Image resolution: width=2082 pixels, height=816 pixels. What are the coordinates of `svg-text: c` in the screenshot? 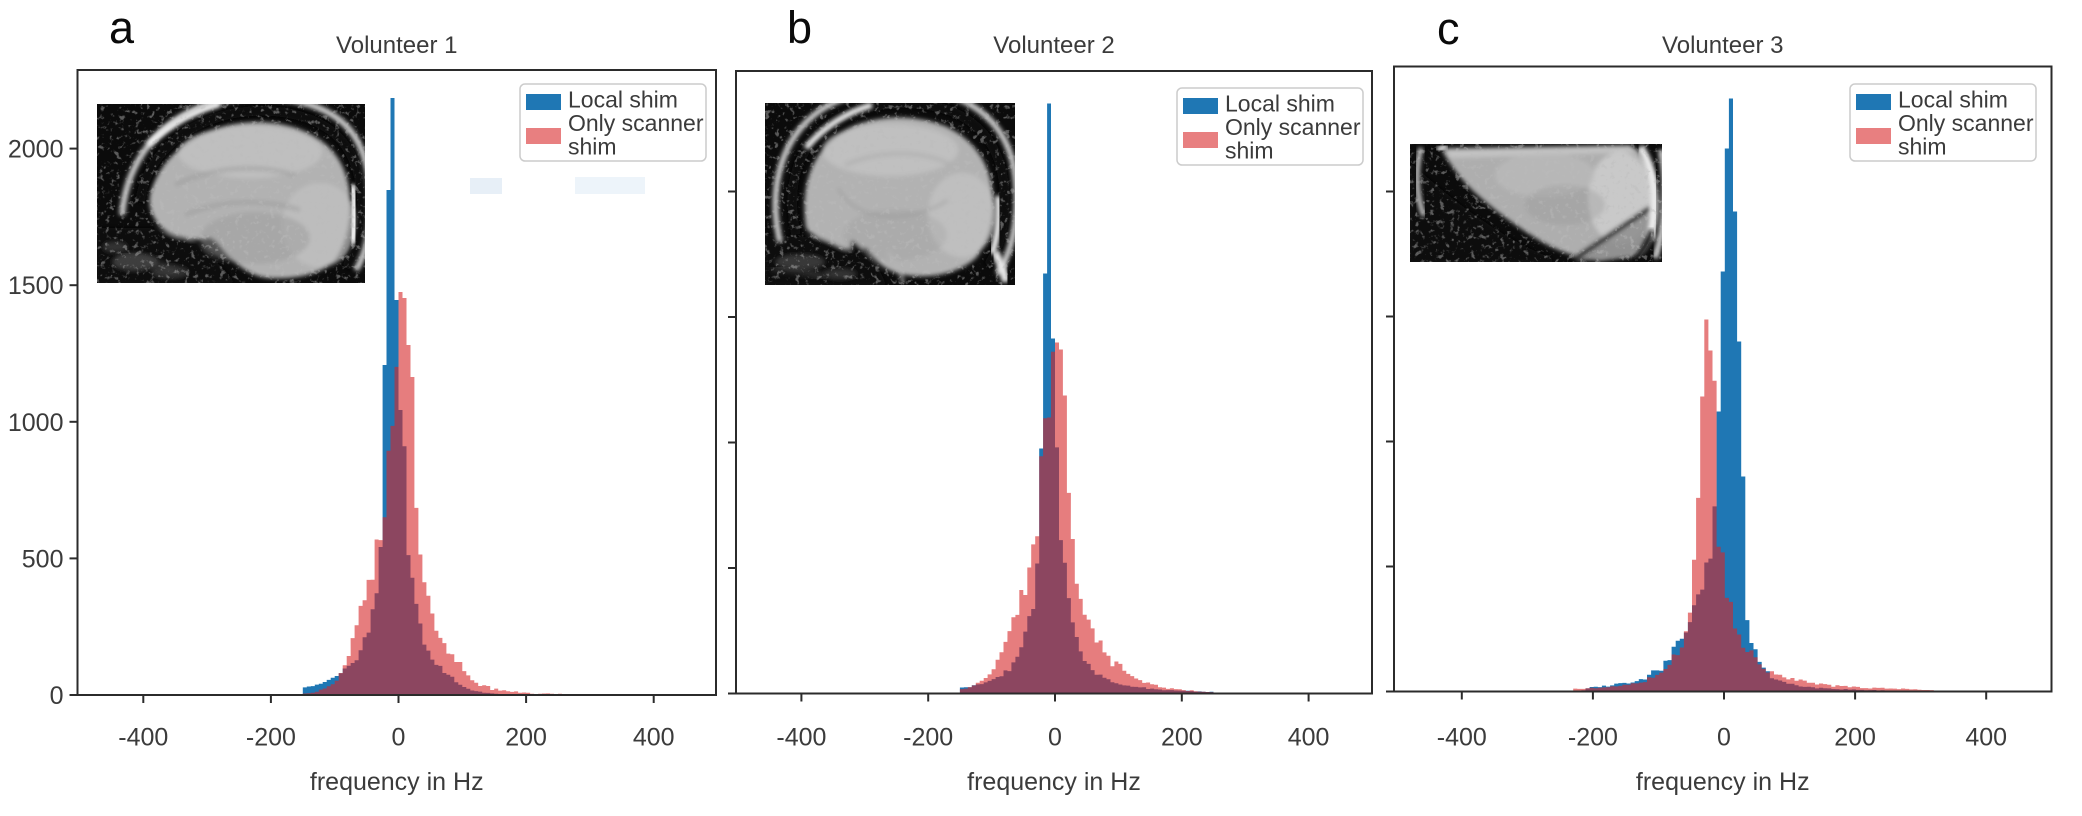 It's located at (1448, 28).